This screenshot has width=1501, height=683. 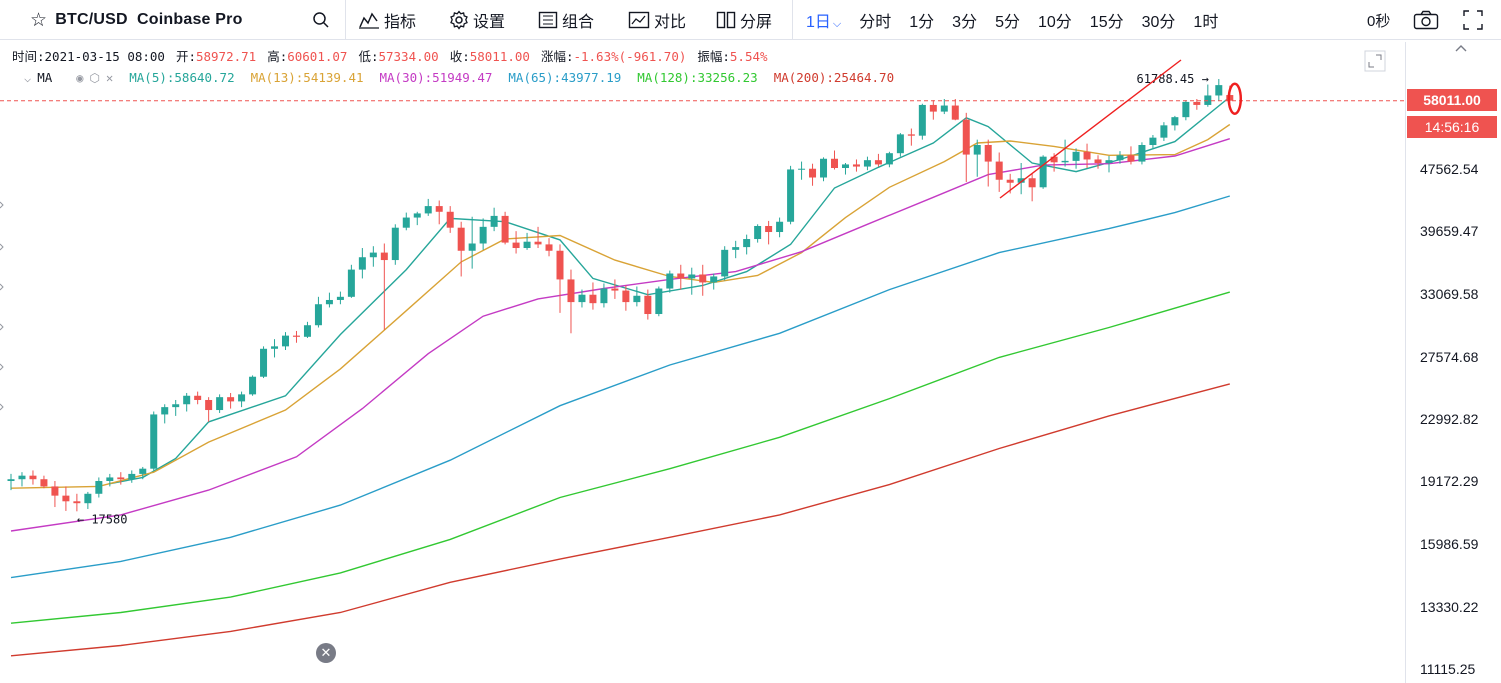 I want to click on current-price-tag: 58011.00, so click(x=1452, y=100).